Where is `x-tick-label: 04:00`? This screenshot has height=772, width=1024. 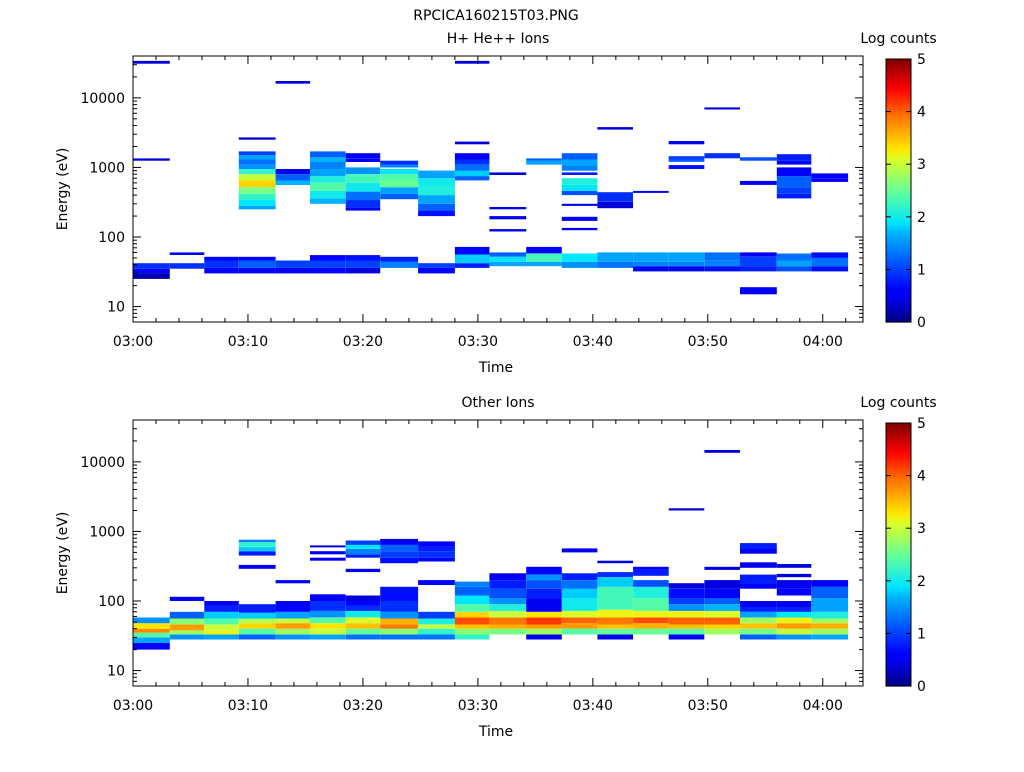 x-tick-label: 04:00 is located at coordinates (823, 342).